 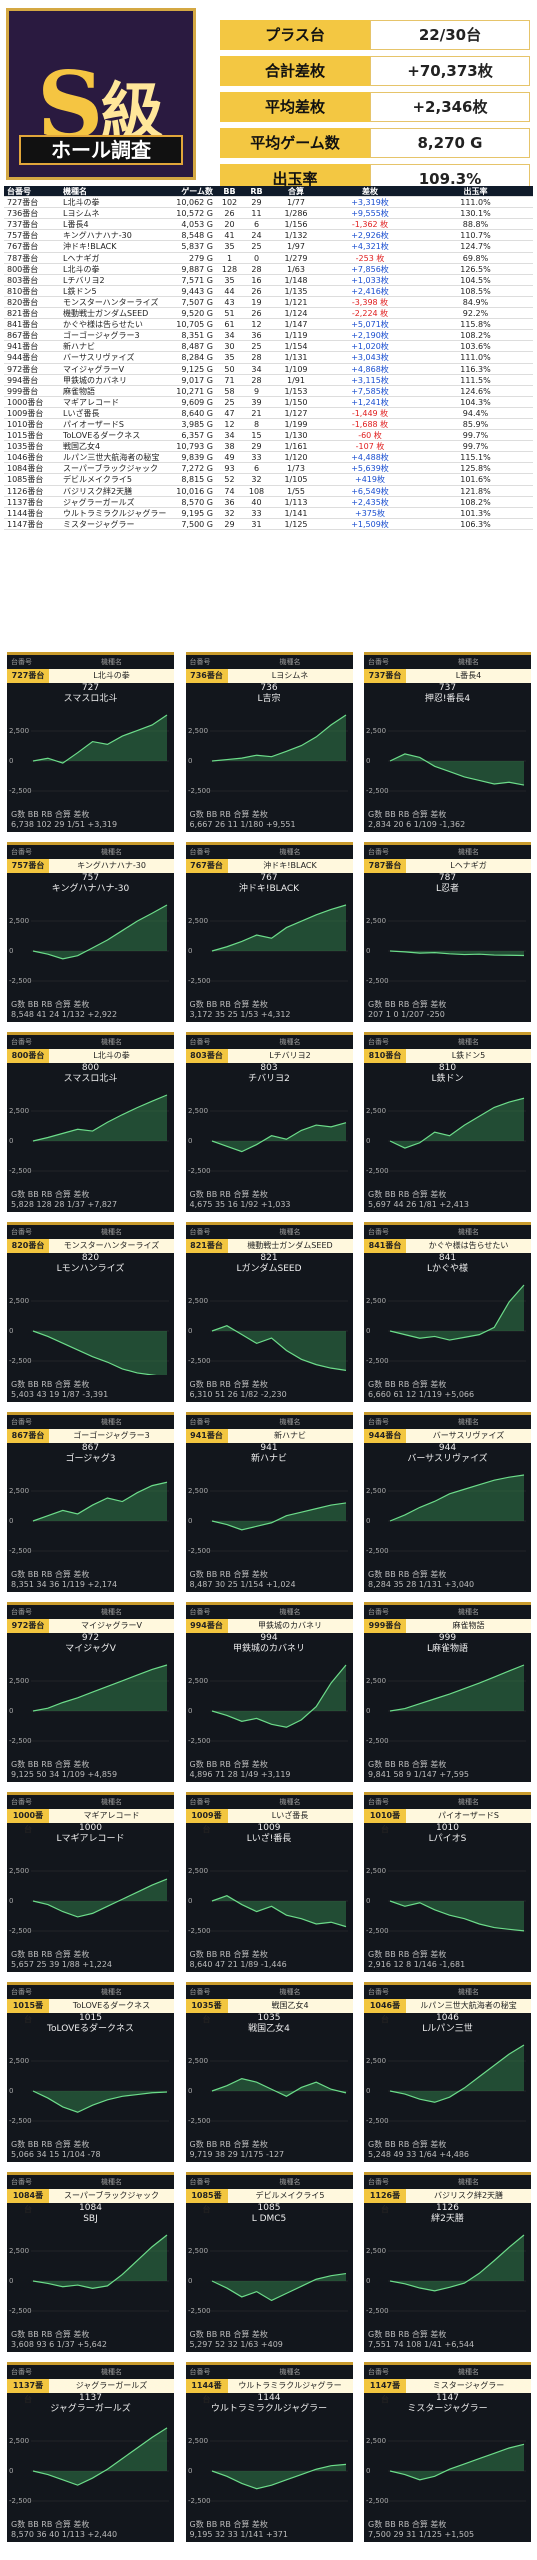 What do you see at coordinates (468, 1055) in the screenshot?
I see `card-machine-name: L鉄ドン5` at bounding box center [468, 1055].